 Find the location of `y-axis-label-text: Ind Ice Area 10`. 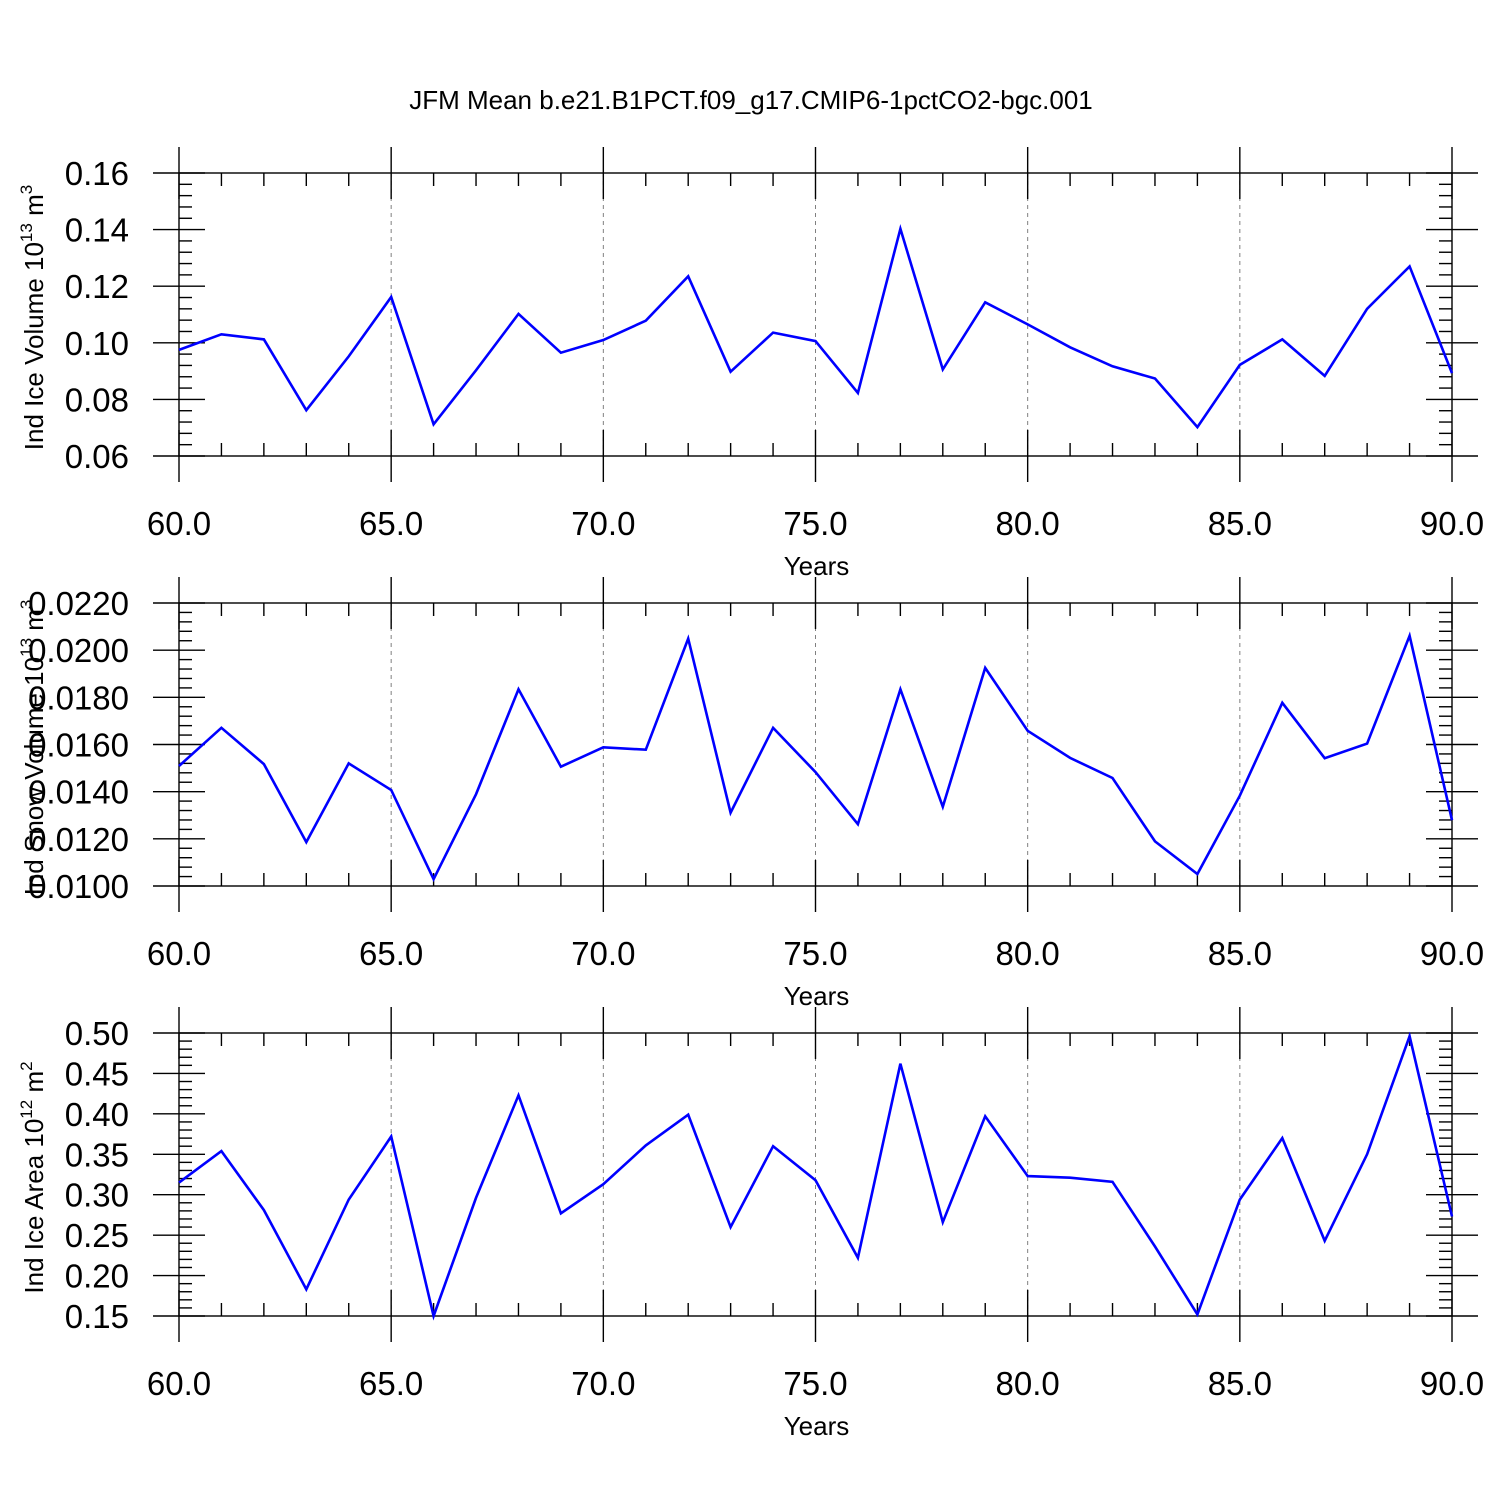

y-axis-label-text: Ind Ice Area 10 is located at coordinates (34, 1206).